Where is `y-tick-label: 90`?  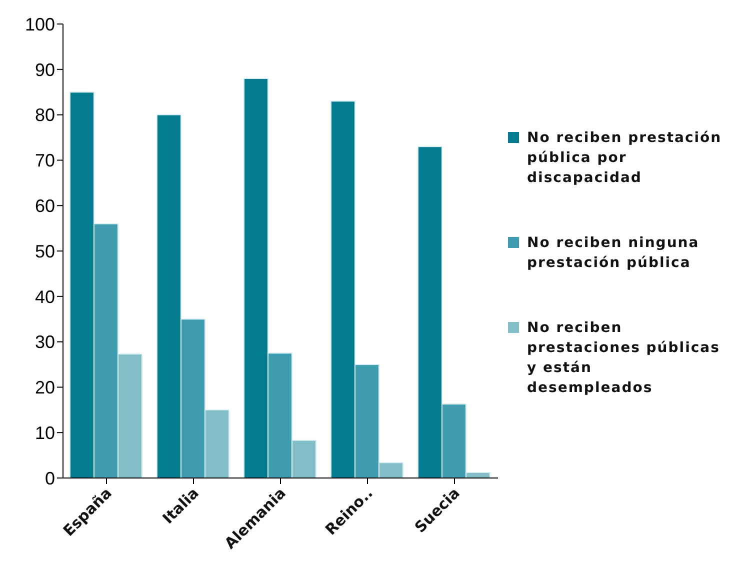 y-tick-label: 90 is located at coordinates (44, 70).